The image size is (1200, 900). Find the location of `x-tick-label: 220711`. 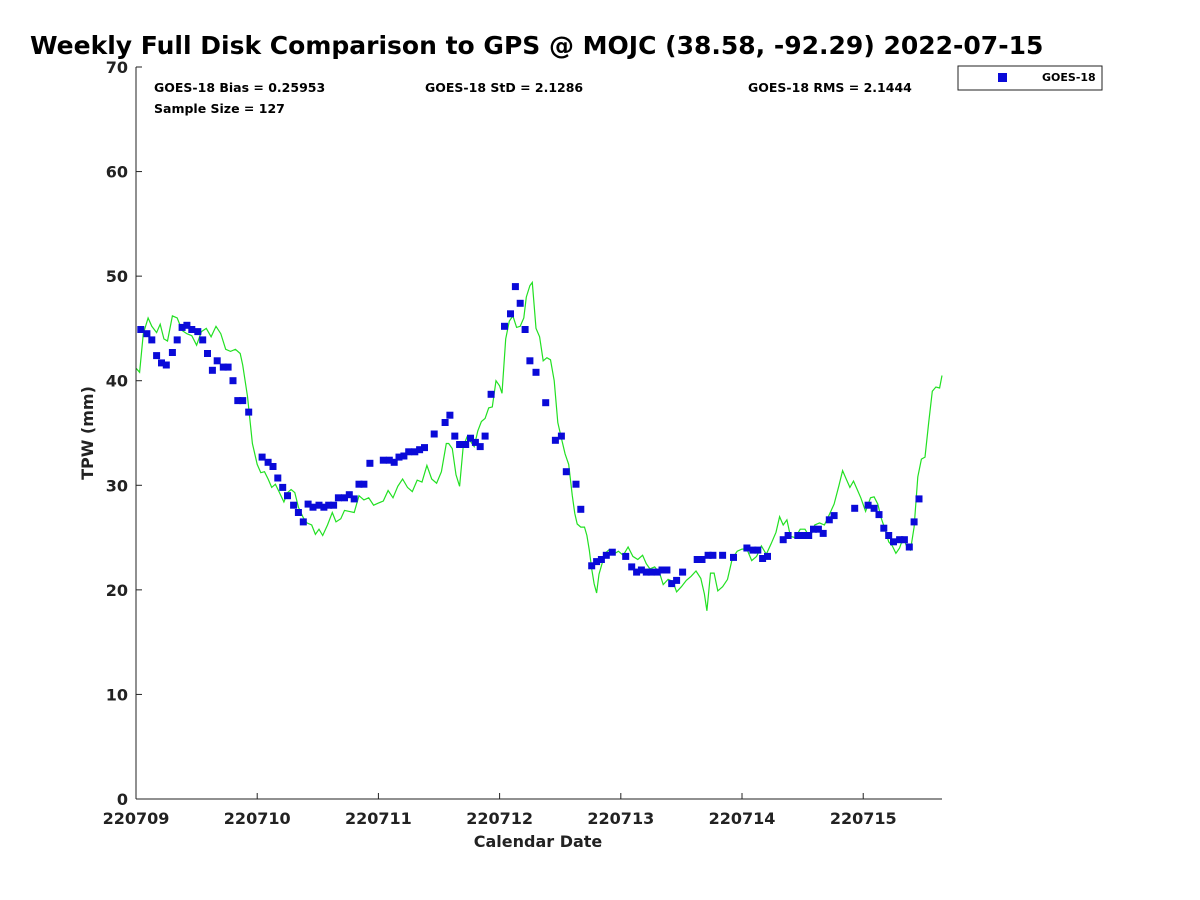

x-tick-label: 220711 is located at coordinates (378, 818).